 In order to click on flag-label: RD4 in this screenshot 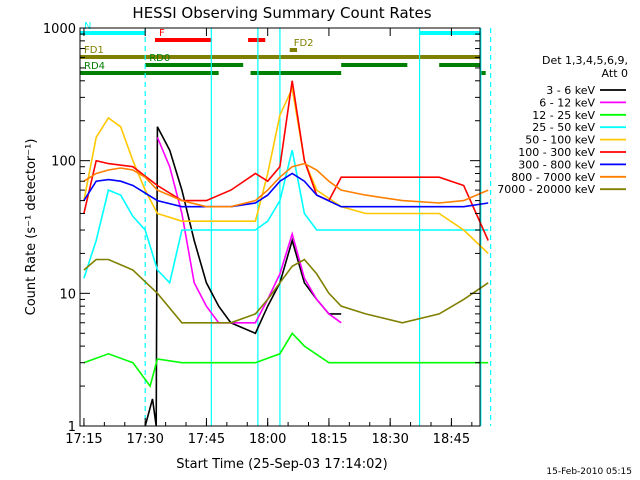, I will do `click(94, 66)`.